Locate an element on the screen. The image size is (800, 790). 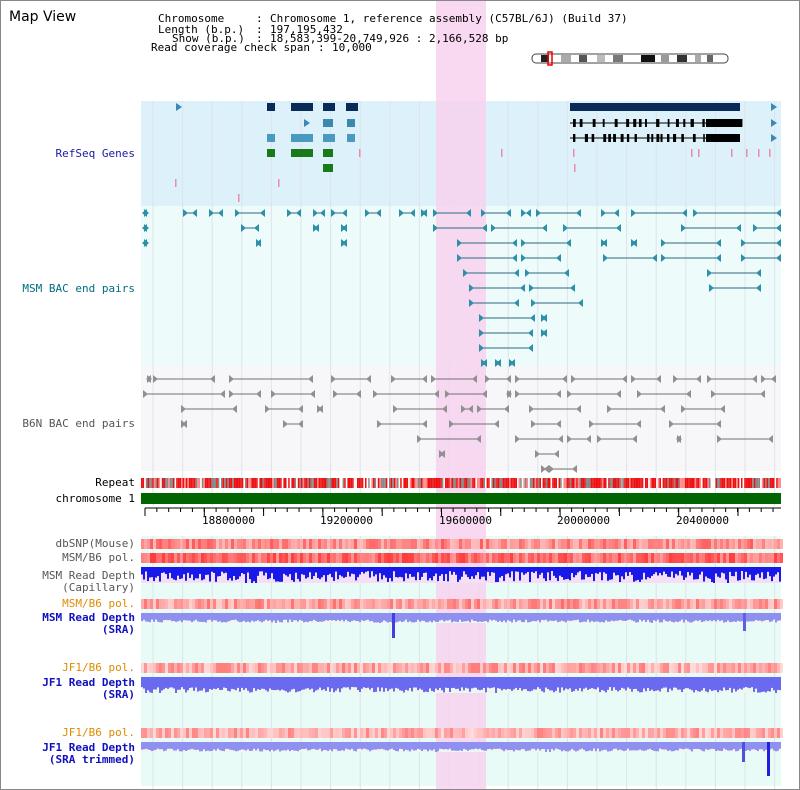
track-label-b6n-bac: B6N BAC end pairs is located at coordinates (78, 423).